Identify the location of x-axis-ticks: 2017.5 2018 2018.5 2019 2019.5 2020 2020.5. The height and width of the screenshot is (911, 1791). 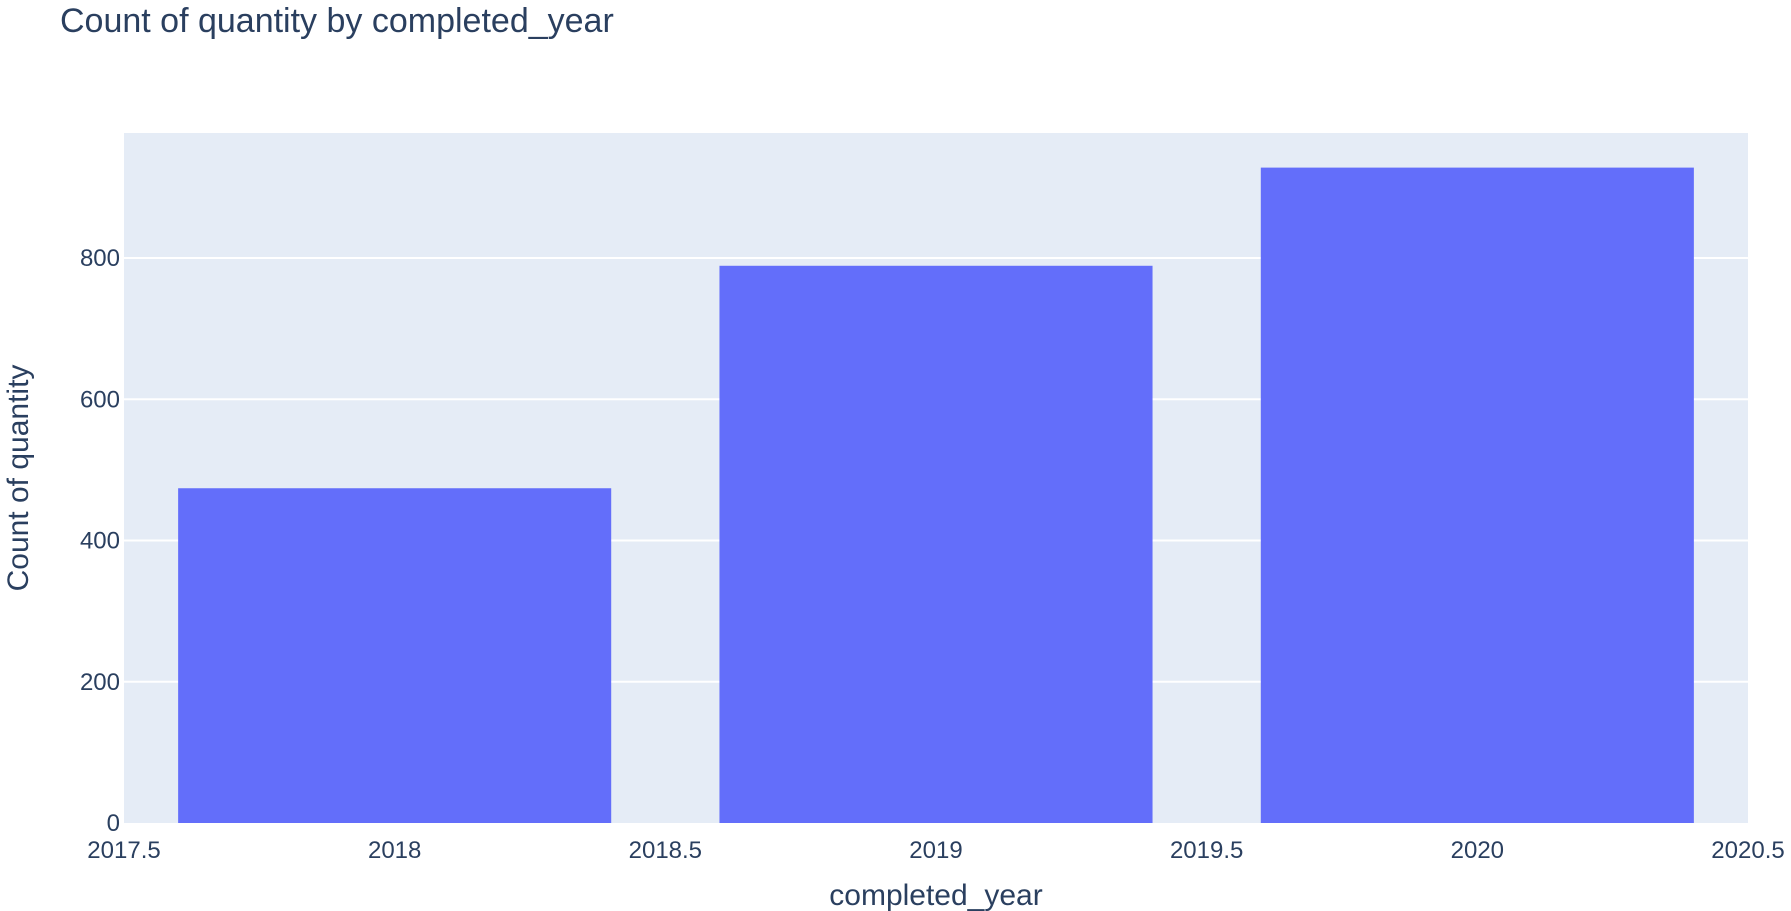
(935, 850).